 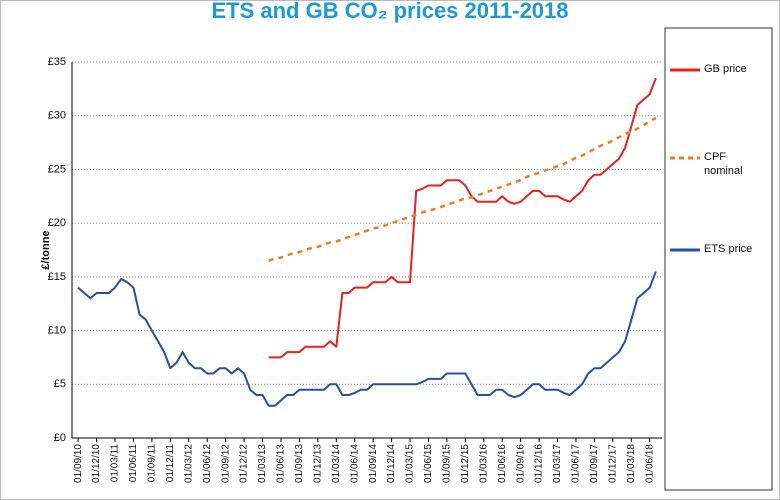 What do you see at coordinates (188, 463) in the screenshot?
I see `x-tick-label: 01/03/12` at bounding box center [188, 463].